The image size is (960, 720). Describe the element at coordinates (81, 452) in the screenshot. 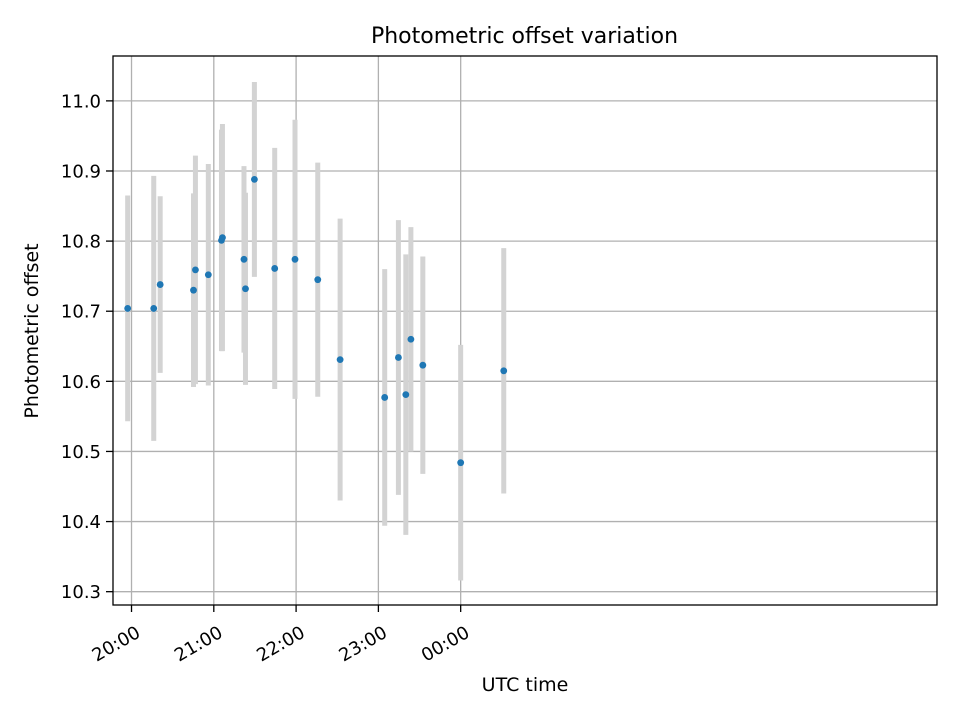

I see `y-tick-label: 10.5` at that location.